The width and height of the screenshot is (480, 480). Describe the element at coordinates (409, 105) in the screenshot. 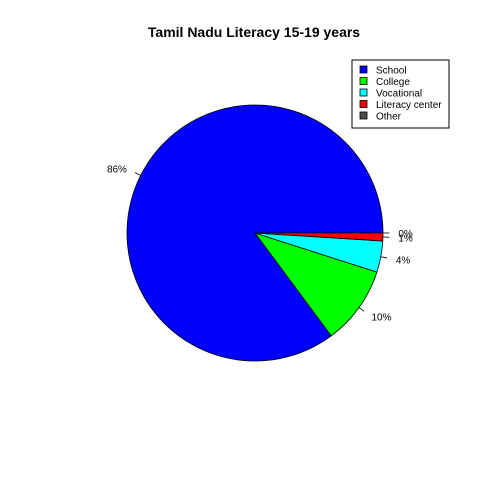

I see `legend-label-literacy-center: Literacy center` at that location.